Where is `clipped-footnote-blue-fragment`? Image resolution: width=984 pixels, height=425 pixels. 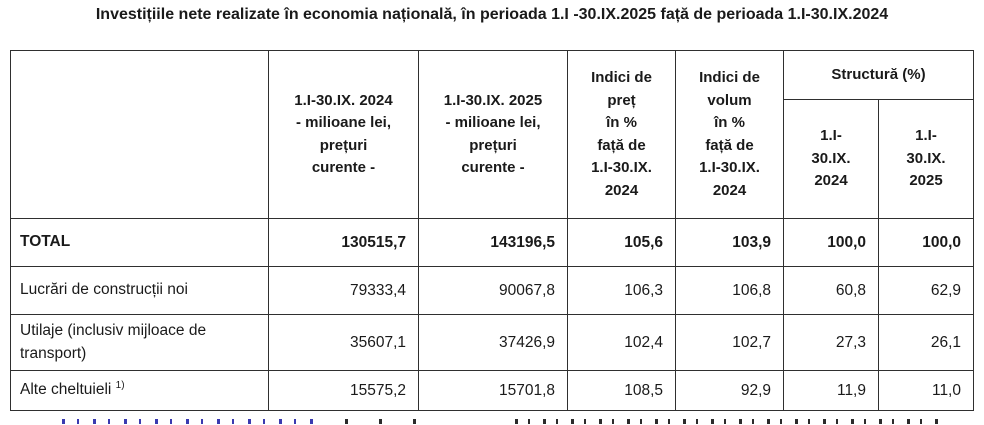 clipped-footnote-blue-fragment is located at coordinates (192, 421).